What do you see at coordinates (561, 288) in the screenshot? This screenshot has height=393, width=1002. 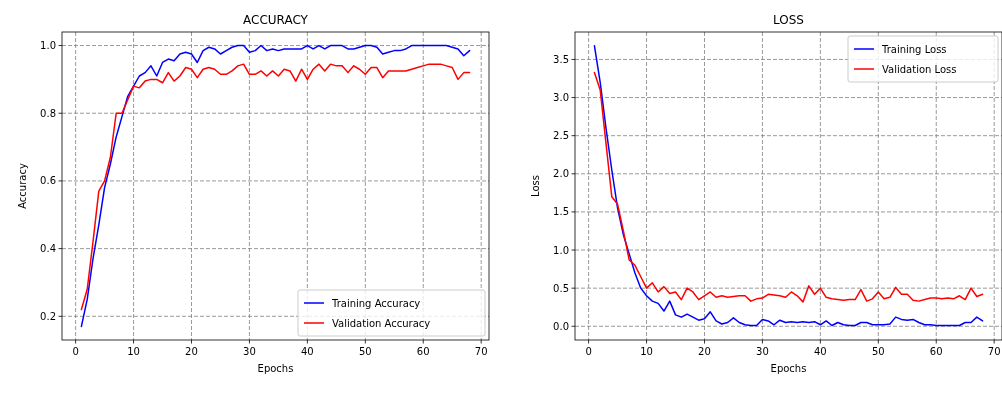 I see `y-tick-label: 0.5` at bounding box center [561, 288].